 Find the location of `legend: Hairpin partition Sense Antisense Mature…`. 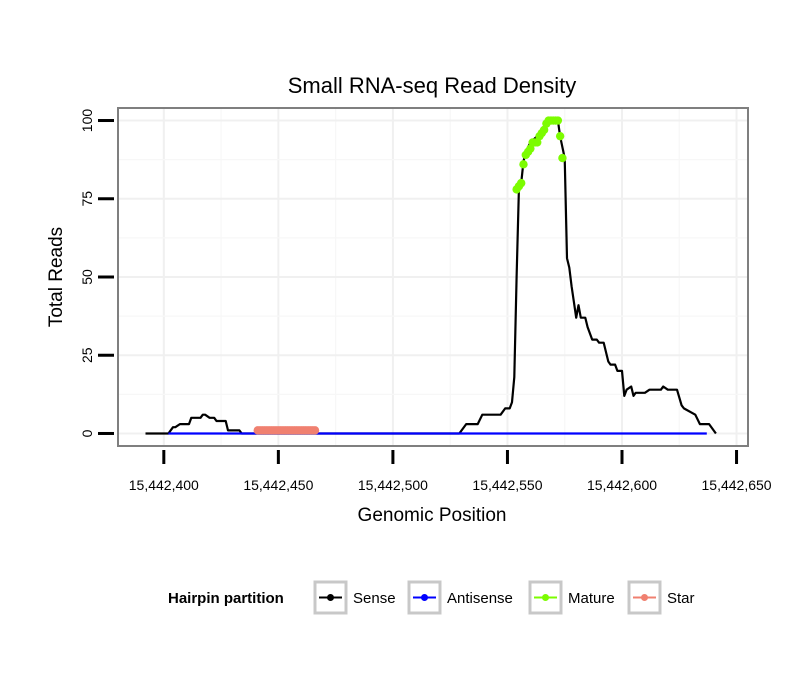

legend: Hairpin partition Sense Antisense Mature… is located at coordinates (431, 597).